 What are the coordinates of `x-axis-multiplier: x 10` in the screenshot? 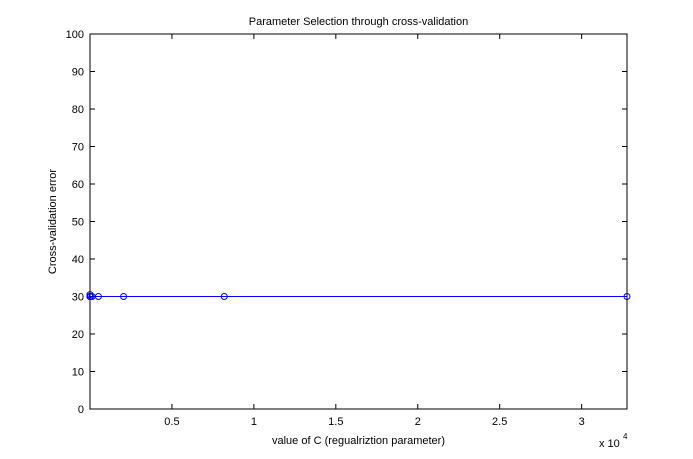 It's located at (609, 444).